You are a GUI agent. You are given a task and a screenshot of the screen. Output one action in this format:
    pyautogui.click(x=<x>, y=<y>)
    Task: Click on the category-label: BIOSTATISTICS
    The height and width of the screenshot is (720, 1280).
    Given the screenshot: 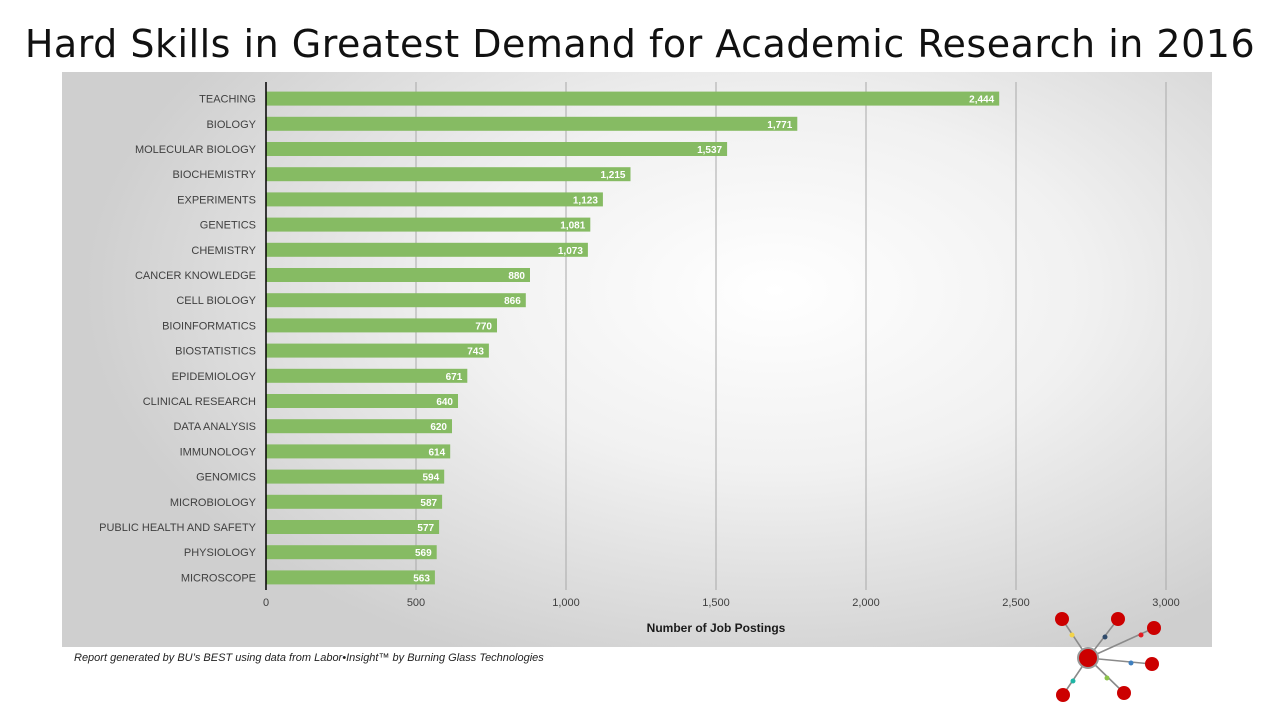 What is the action you would take?
    pyautogui.click(x=215, y=352)
    